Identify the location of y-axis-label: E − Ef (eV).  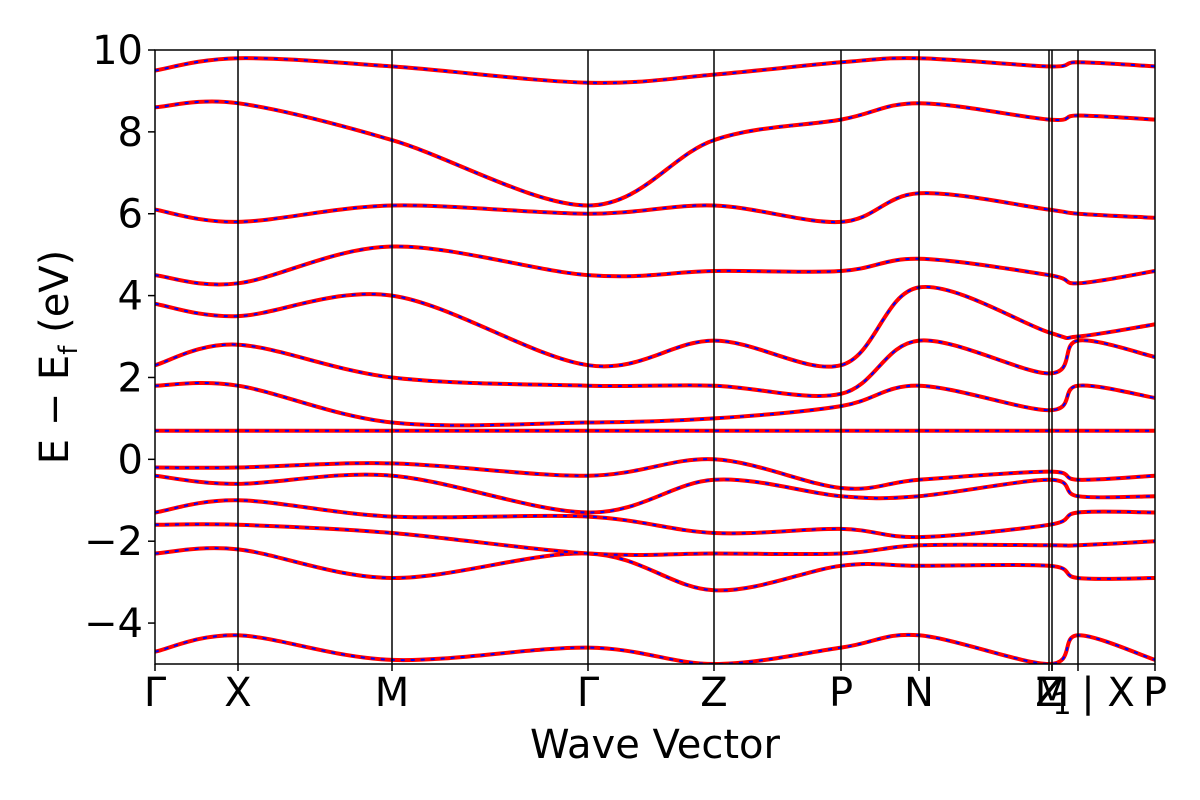
(58, 357).